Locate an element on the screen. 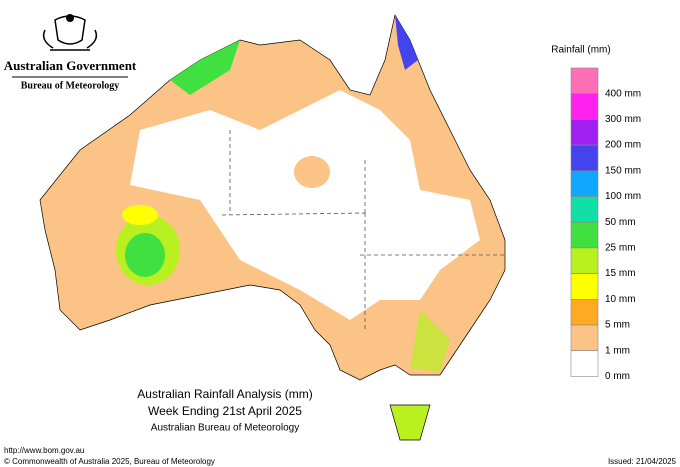 The height and width of the screenshot is (467, 680). legend-label: 15 mm is located at coordinates (620, 273).